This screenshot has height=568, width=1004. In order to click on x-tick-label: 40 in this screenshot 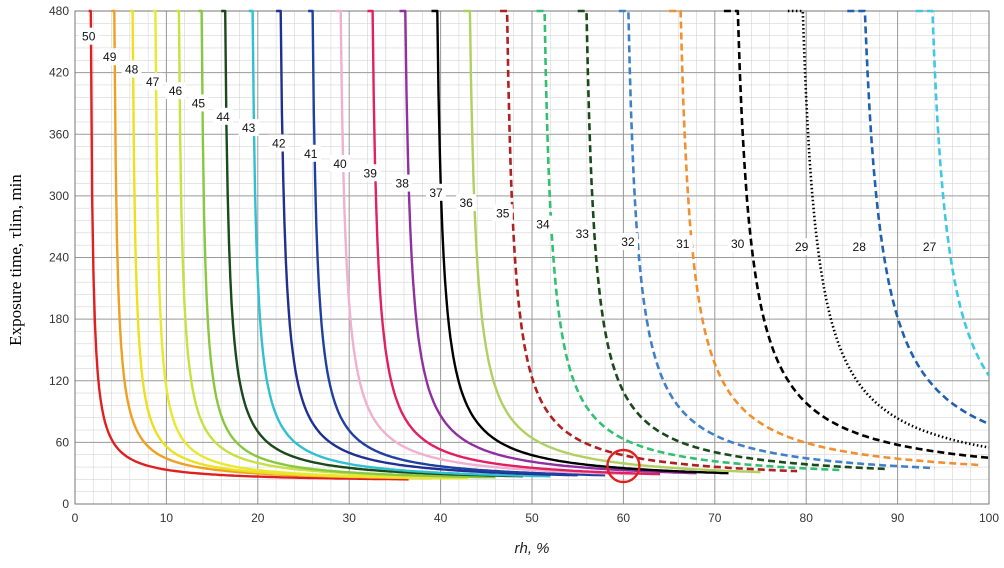, I will do `click(441, 518)`.